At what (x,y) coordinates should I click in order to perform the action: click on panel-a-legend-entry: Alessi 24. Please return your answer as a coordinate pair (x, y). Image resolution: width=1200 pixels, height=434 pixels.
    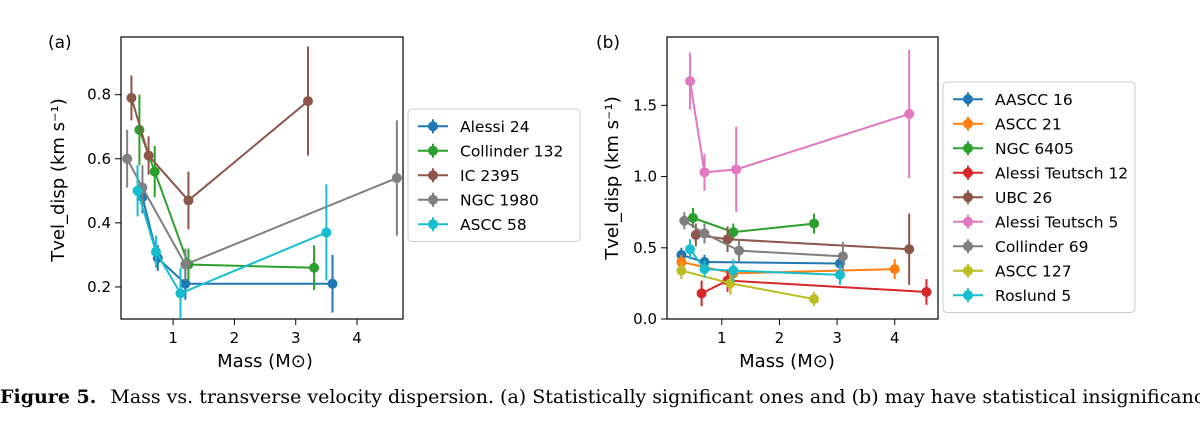
    Looking at the image, I should click on (474, 127).